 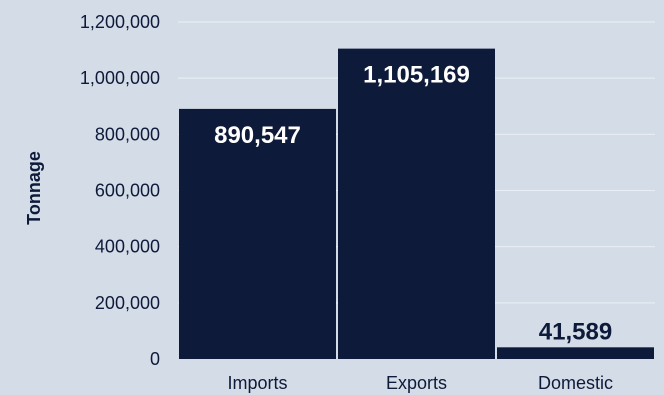 What do you see at coordinates (575, 331) in the screenshot?
I see `data-label-domestic: 41,589` at bounding box center [575, 331].